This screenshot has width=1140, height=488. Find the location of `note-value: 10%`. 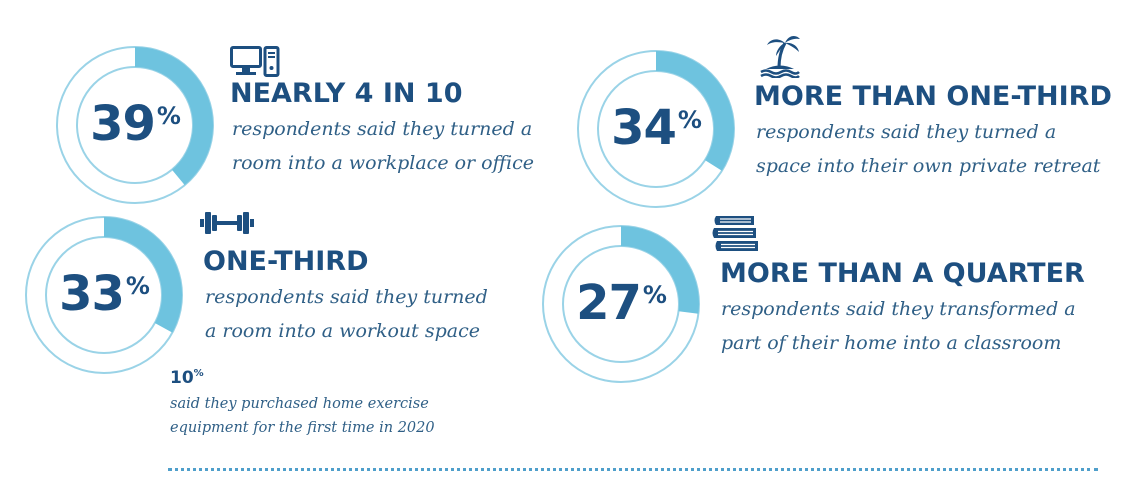

note-value: 10% is located at coordinates (187, 378).